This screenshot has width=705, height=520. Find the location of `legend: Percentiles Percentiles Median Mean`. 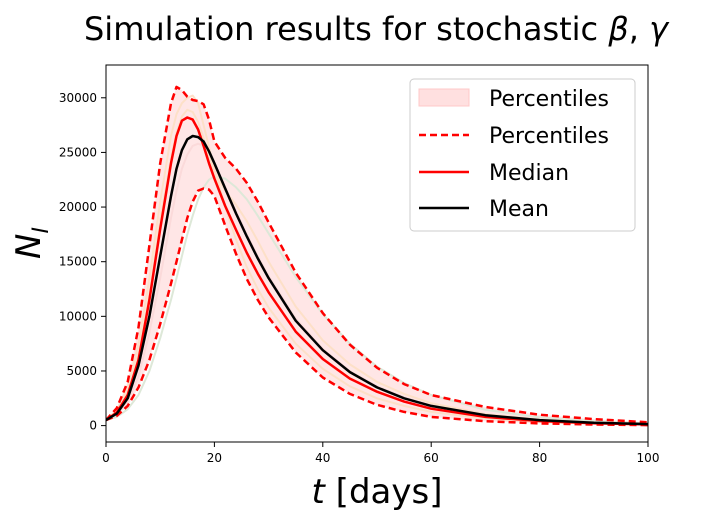

legend: Percentiles Percentiles Median Mean is located at coordinates (522, 155).